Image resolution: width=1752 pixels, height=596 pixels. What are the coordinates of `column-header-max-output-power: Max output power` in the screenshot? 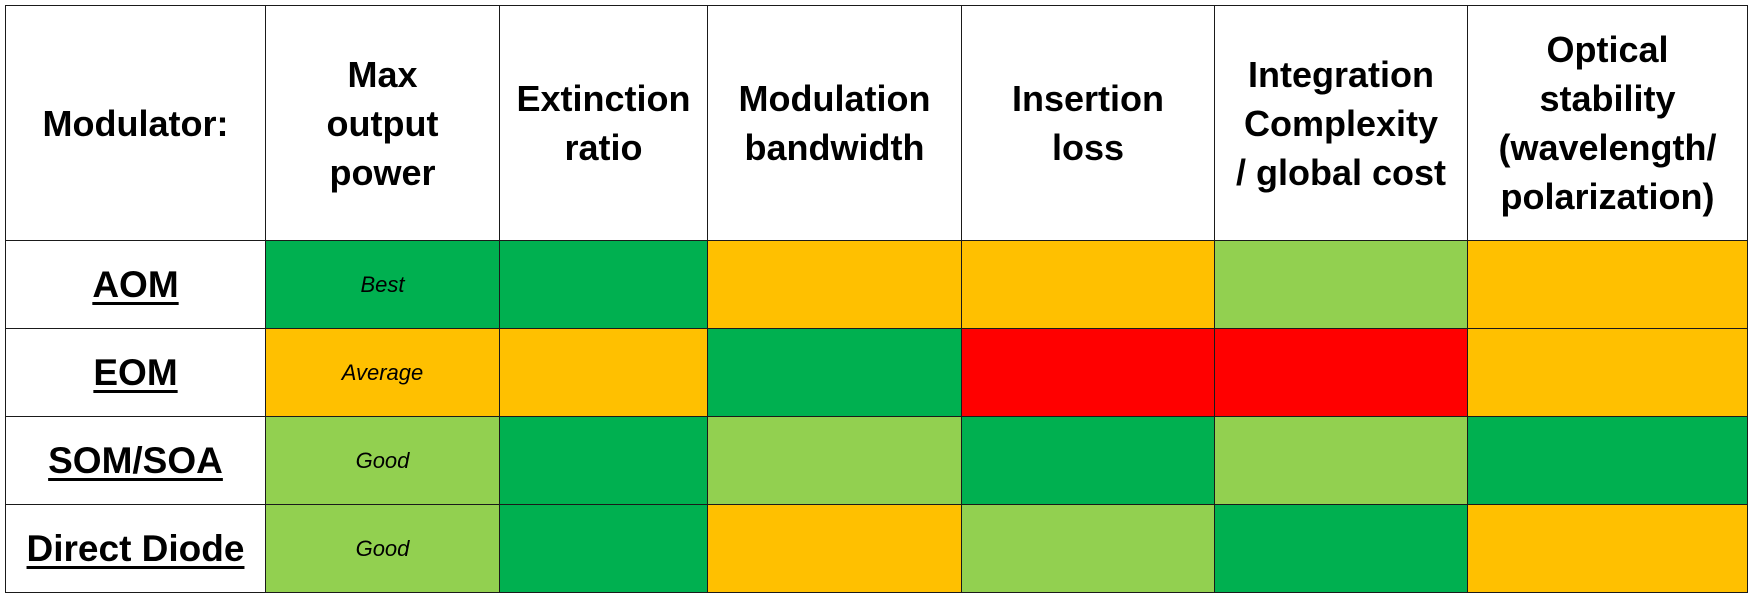 It's located at (382, 123).